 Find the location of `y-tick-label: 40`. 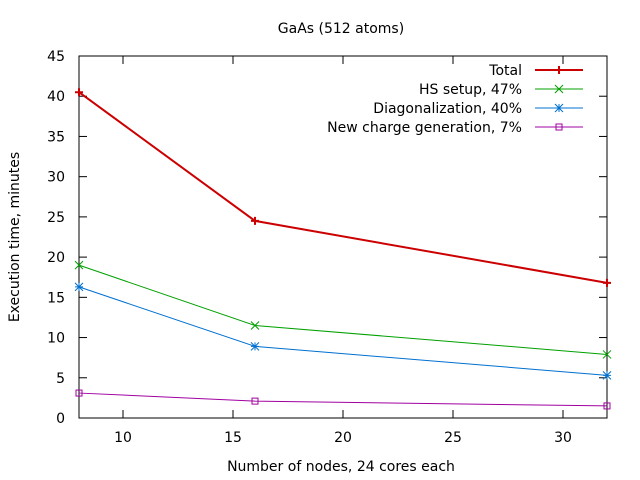

y-tick-label: 40 is located at coordinates (56, 97).